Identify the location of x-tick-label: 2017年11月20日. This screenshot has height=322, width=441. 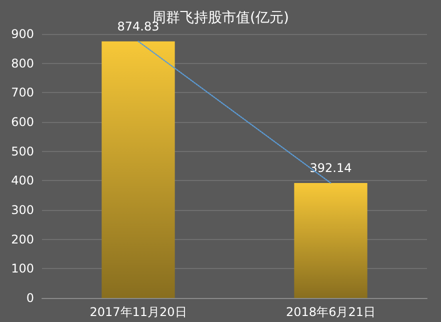
(138, 312).